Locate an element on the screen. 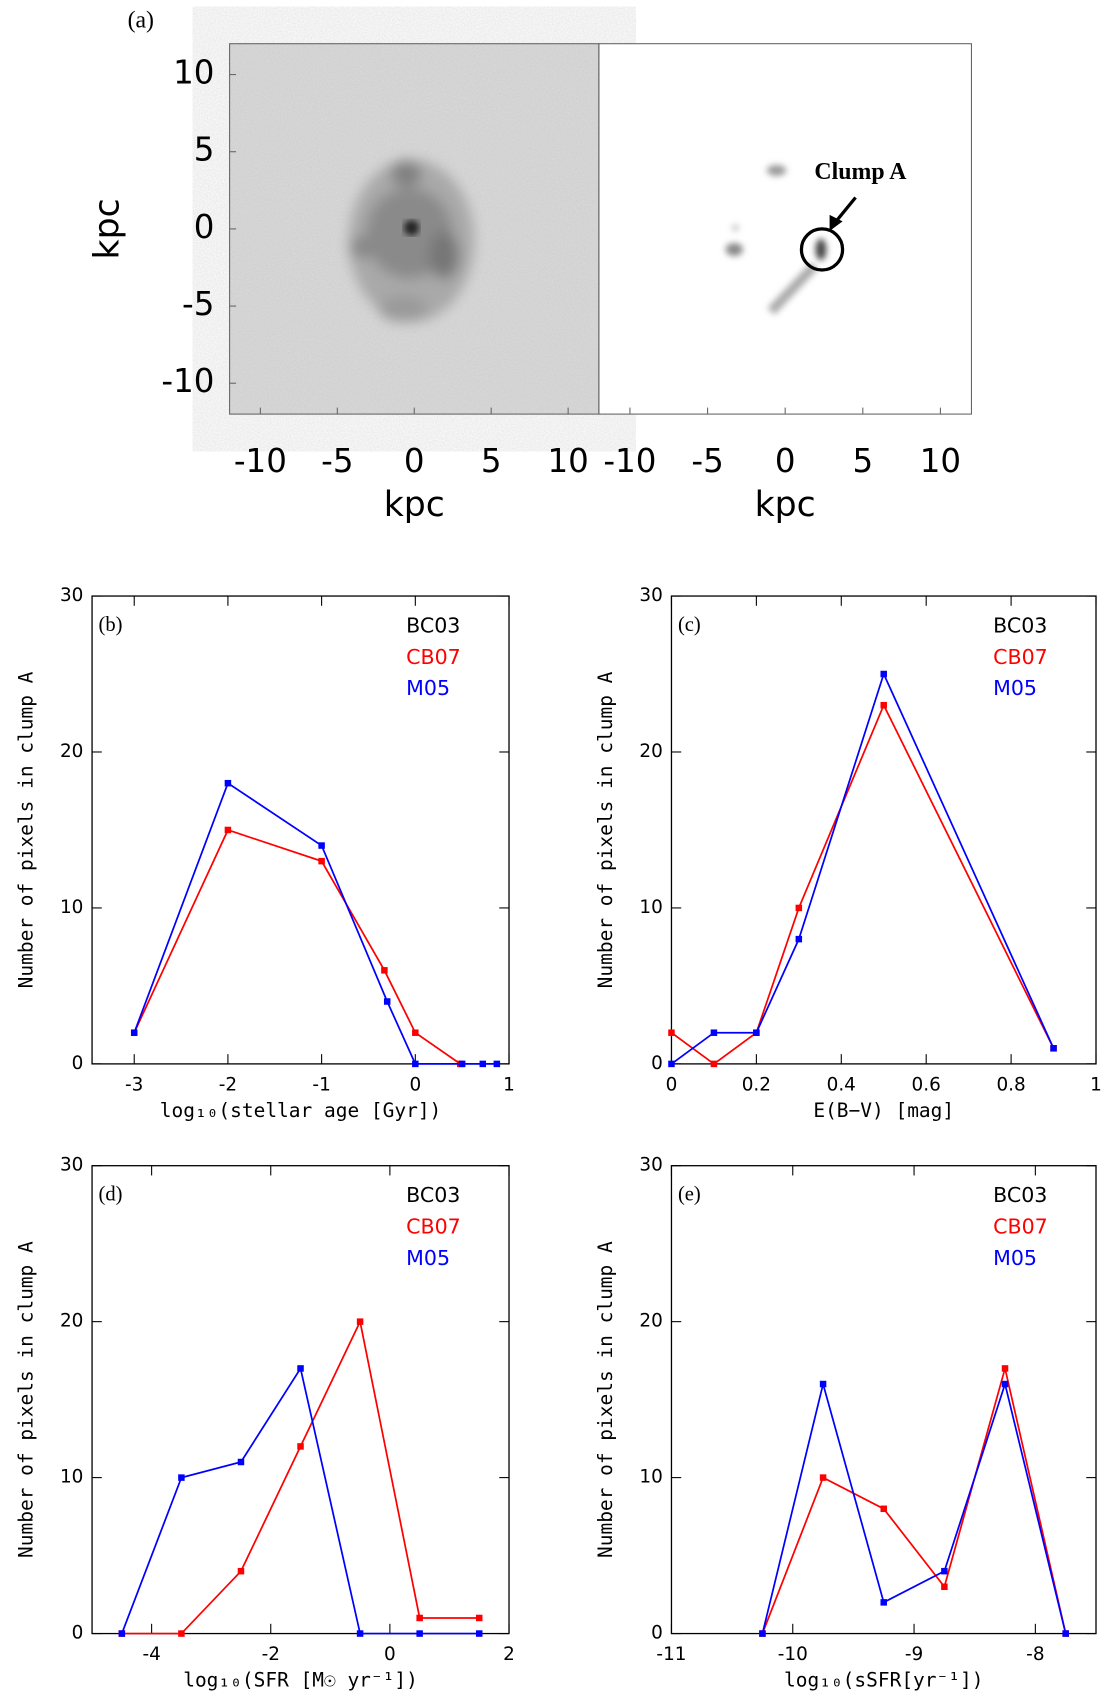  x-tick-label: -3 is located at coordinates (134, 1085).